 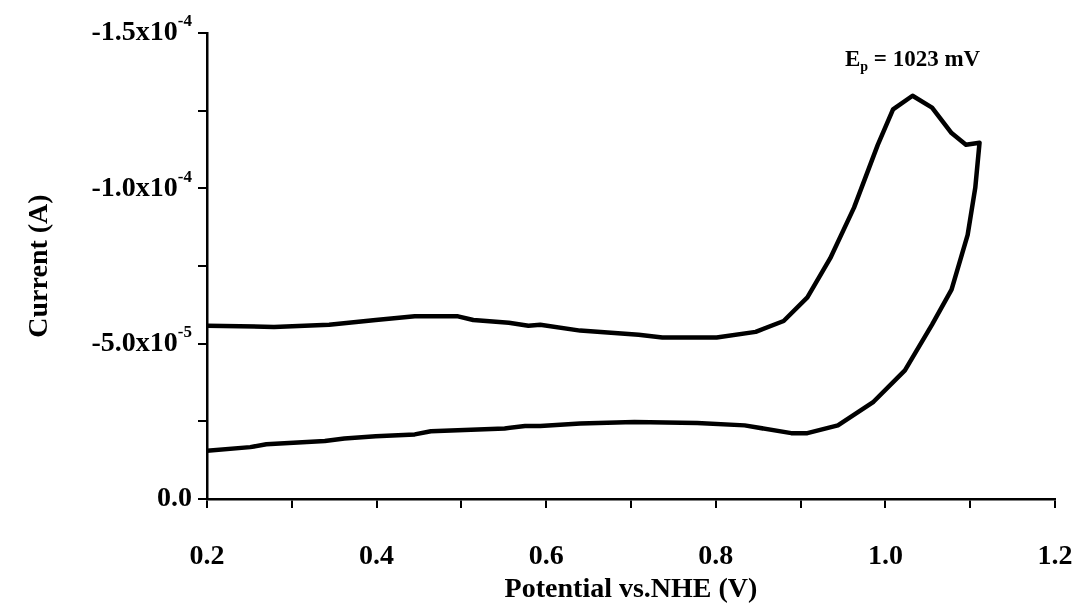 What do you see at coordinates (1055, 555) in the screenshot?
I see `x-tick-label: 1.2` at bounding box center [1055, 555].